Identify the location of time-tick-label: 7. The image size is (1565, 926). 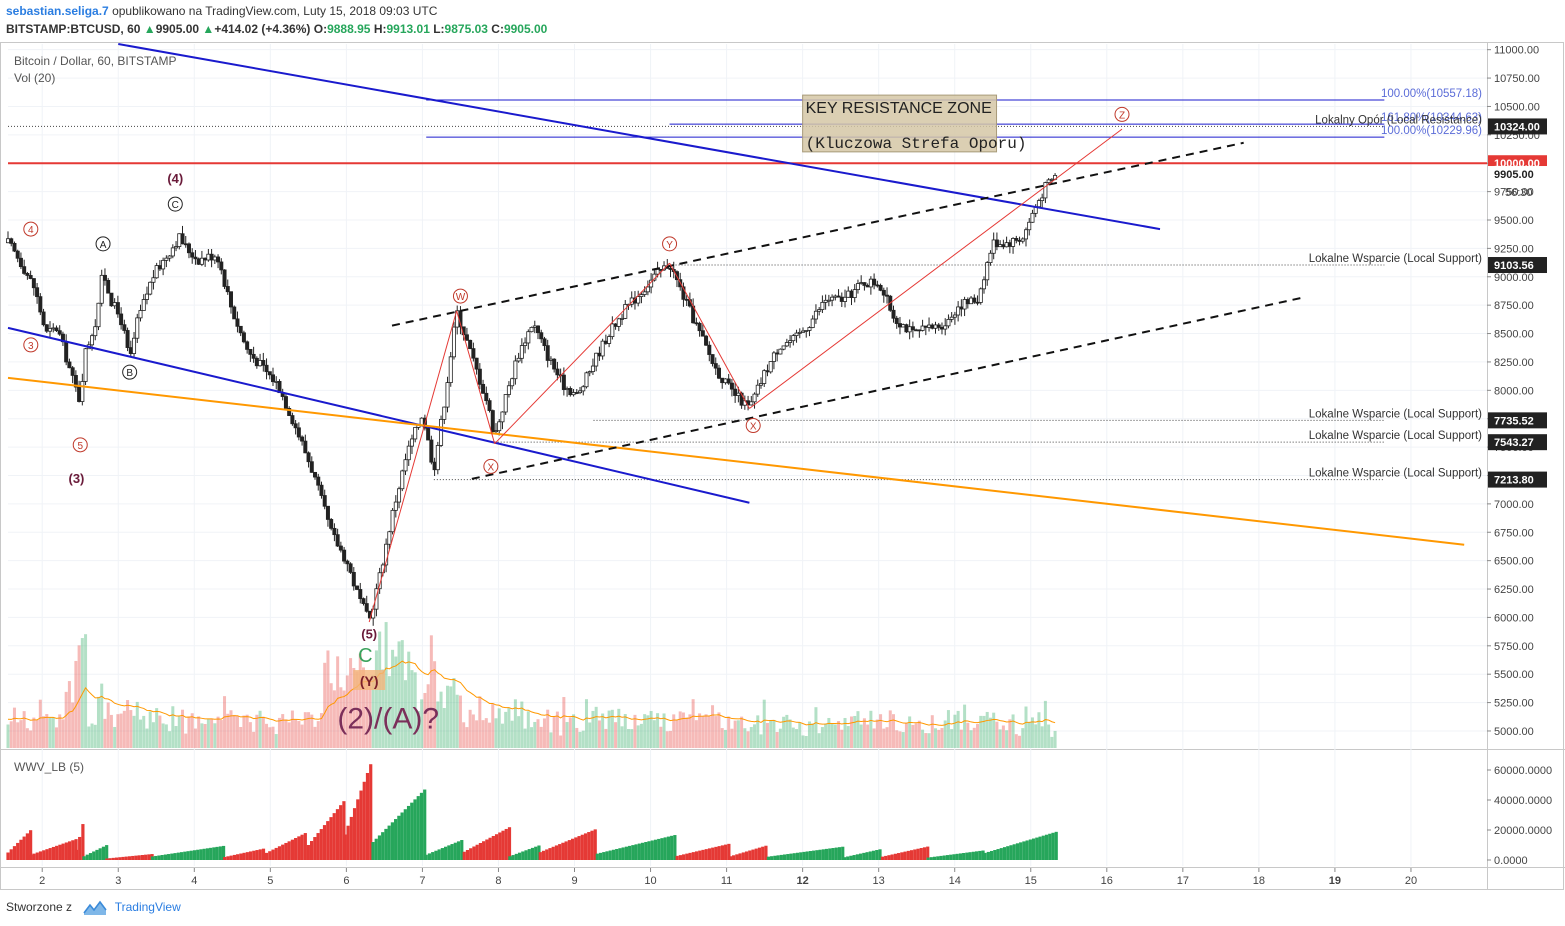
(422, 881).